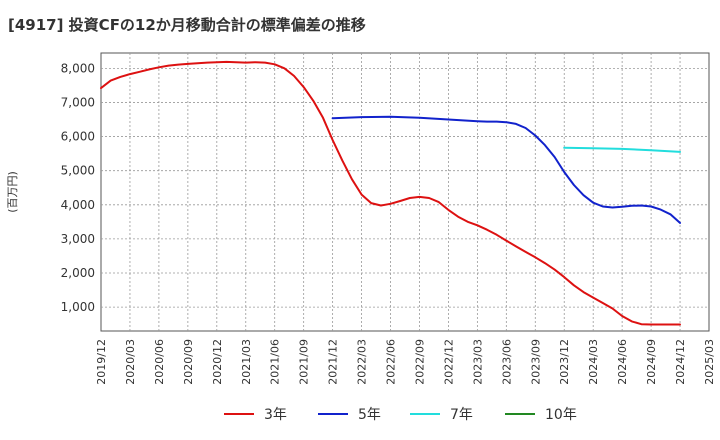 The height and width of the screenshot is (440, 720). Describe the element at coordinates (709, 362) in the screenshot. I see `x-tick-label: 2025/03` at that location.